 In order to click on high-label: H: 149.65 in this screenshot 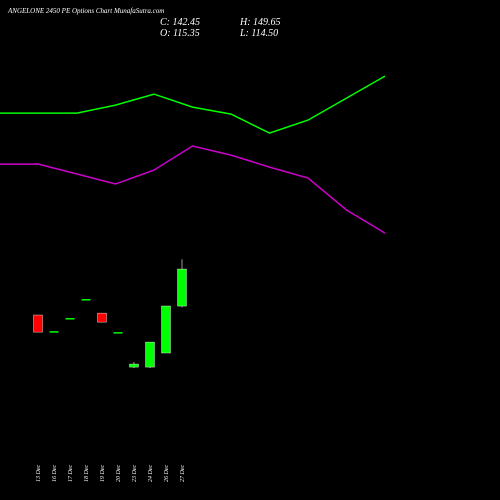, I will do `click(260, 22)`.